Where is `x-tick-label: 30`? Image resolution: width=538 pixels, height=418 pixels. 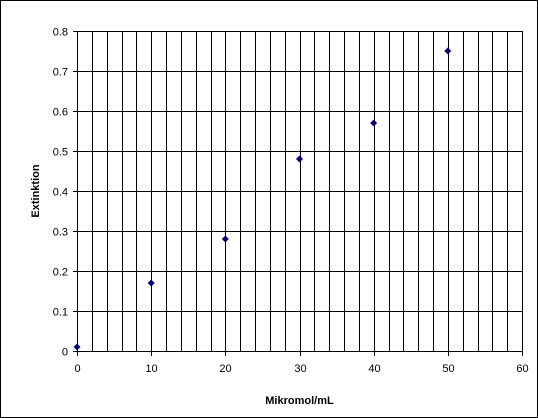
x-tick-label: 30 is located at coordinates (300, 369).